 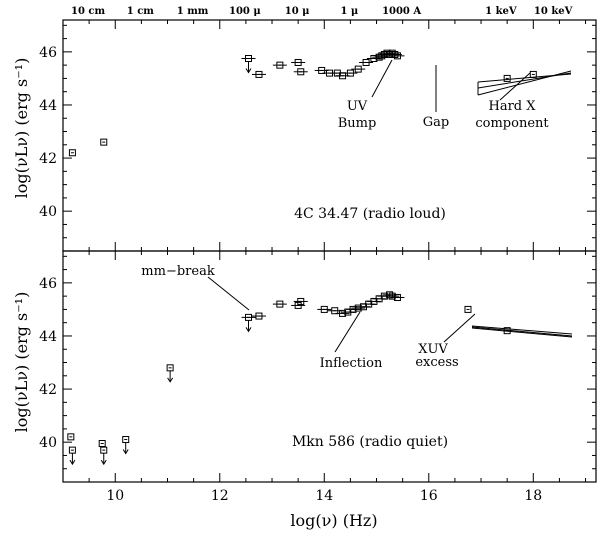 I want to click on x-axis-label: log(ν) (Hz), so click(x=333, y=520).